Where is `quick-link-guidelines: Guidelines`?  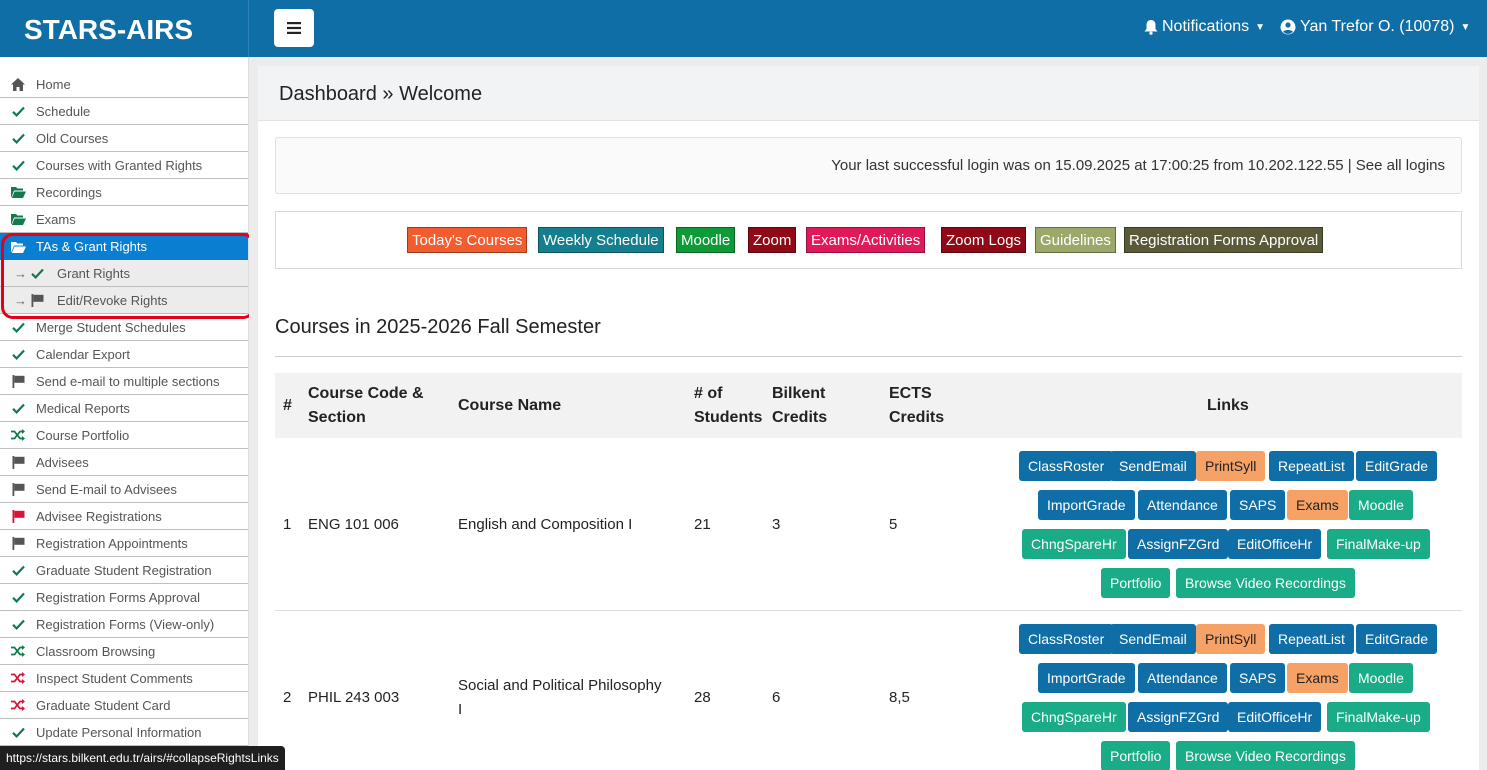 quick-link-guidelines: Guidelines is located at coordinates (1075, 240).